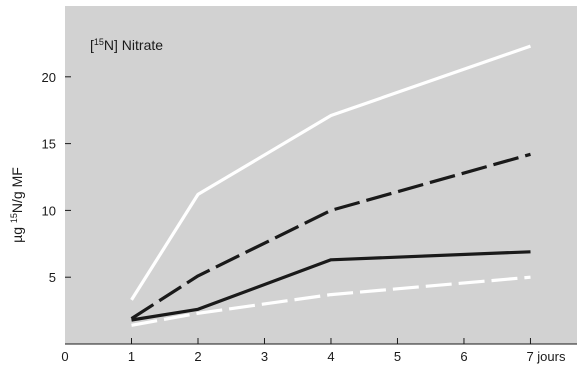  Describe the element at coordinates (131, 356) in the screenshot. I see `x-tick-label: 1` at that location.